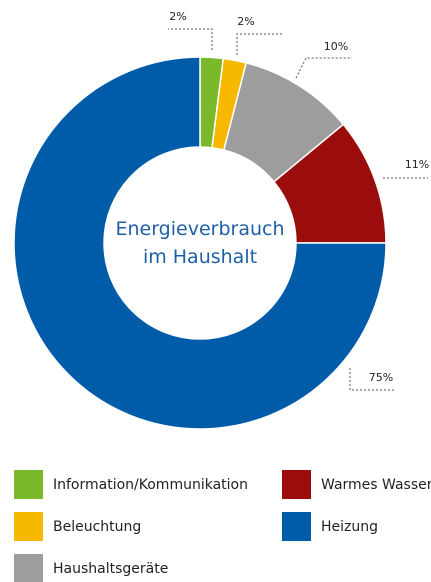  I want to click on legend-label: Beleuchtung, so click(97, 527).